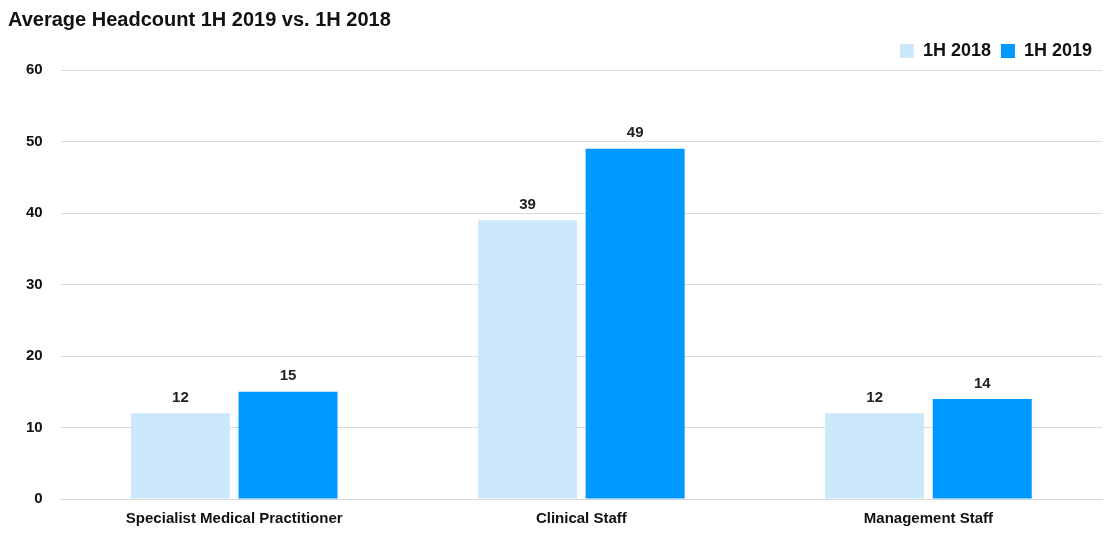 This screenshot has height=539, width=1116. I want to click on chart-title: Average Headcount 1H 2019 vs. 1H 2018, so click(199, 18).